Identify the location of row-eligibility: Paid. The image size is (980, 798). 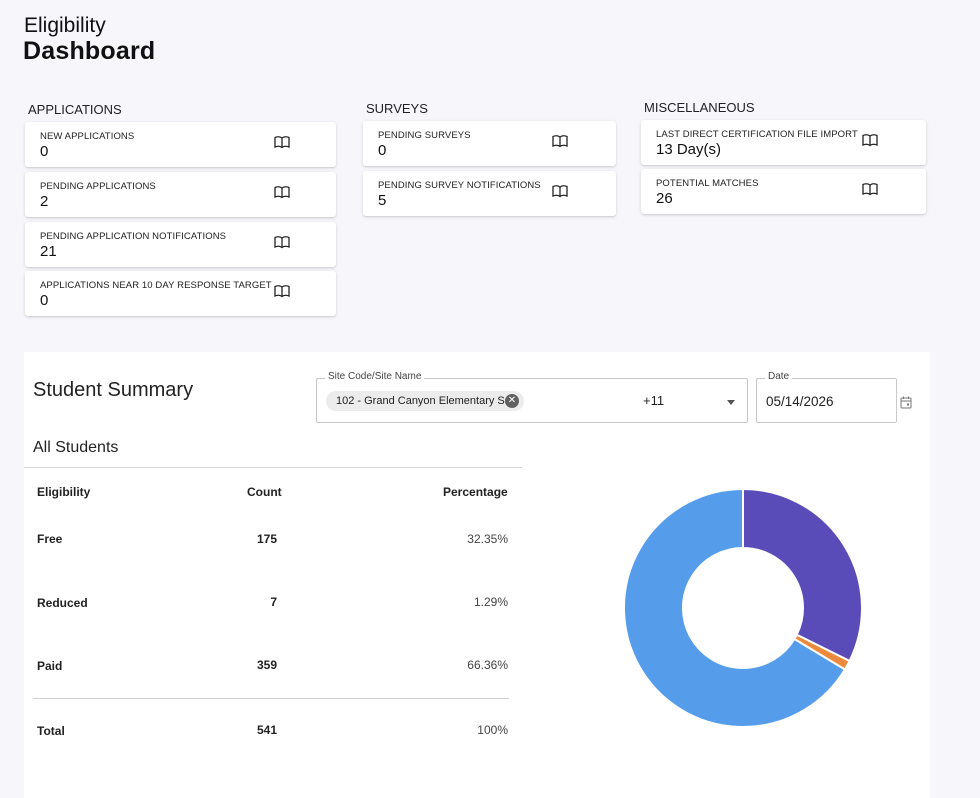
(50, 666).